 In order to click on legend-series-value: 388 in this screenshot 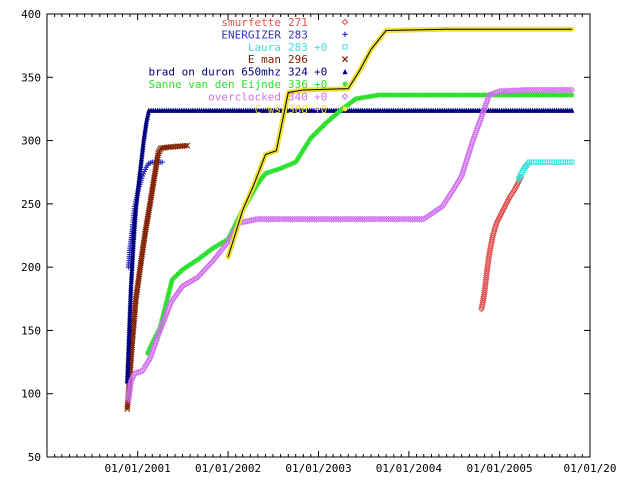, I will do `click(298, 109)`.